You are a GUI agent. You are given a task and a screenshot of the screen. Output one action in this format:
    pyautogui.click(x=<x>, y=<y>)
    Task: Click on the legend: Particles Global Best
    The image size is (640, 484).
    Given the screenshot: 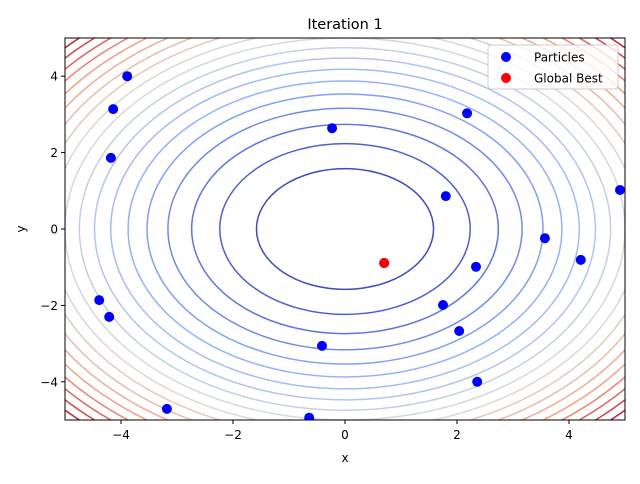 What is the action you would take?
    pyautogui.click(x=553, y=67)
    